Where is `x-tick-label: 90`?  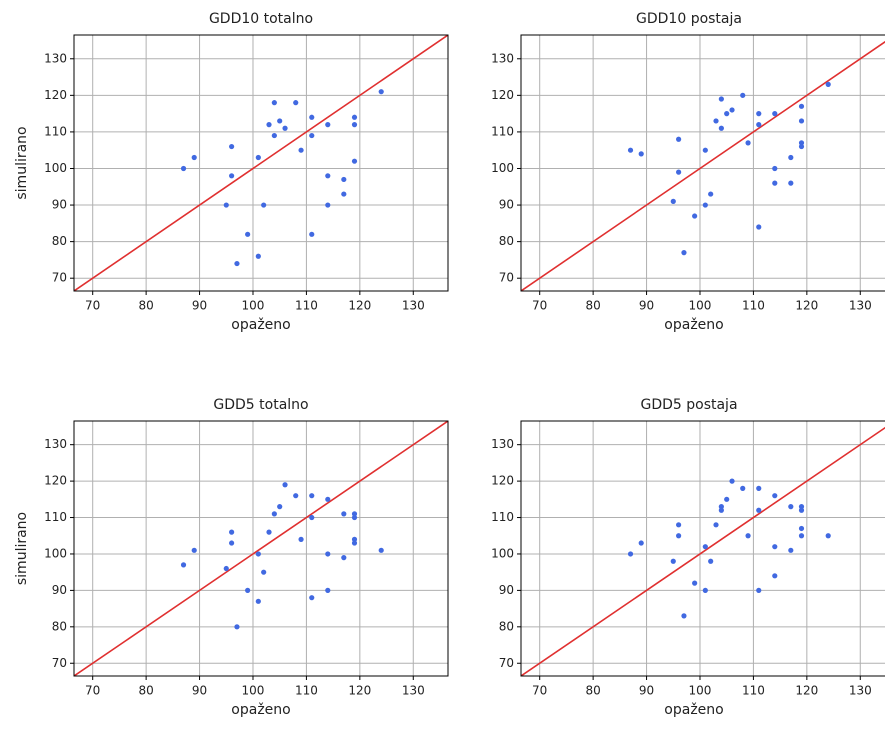 x-tick-label: 90 is located at coordinates (199, 306).